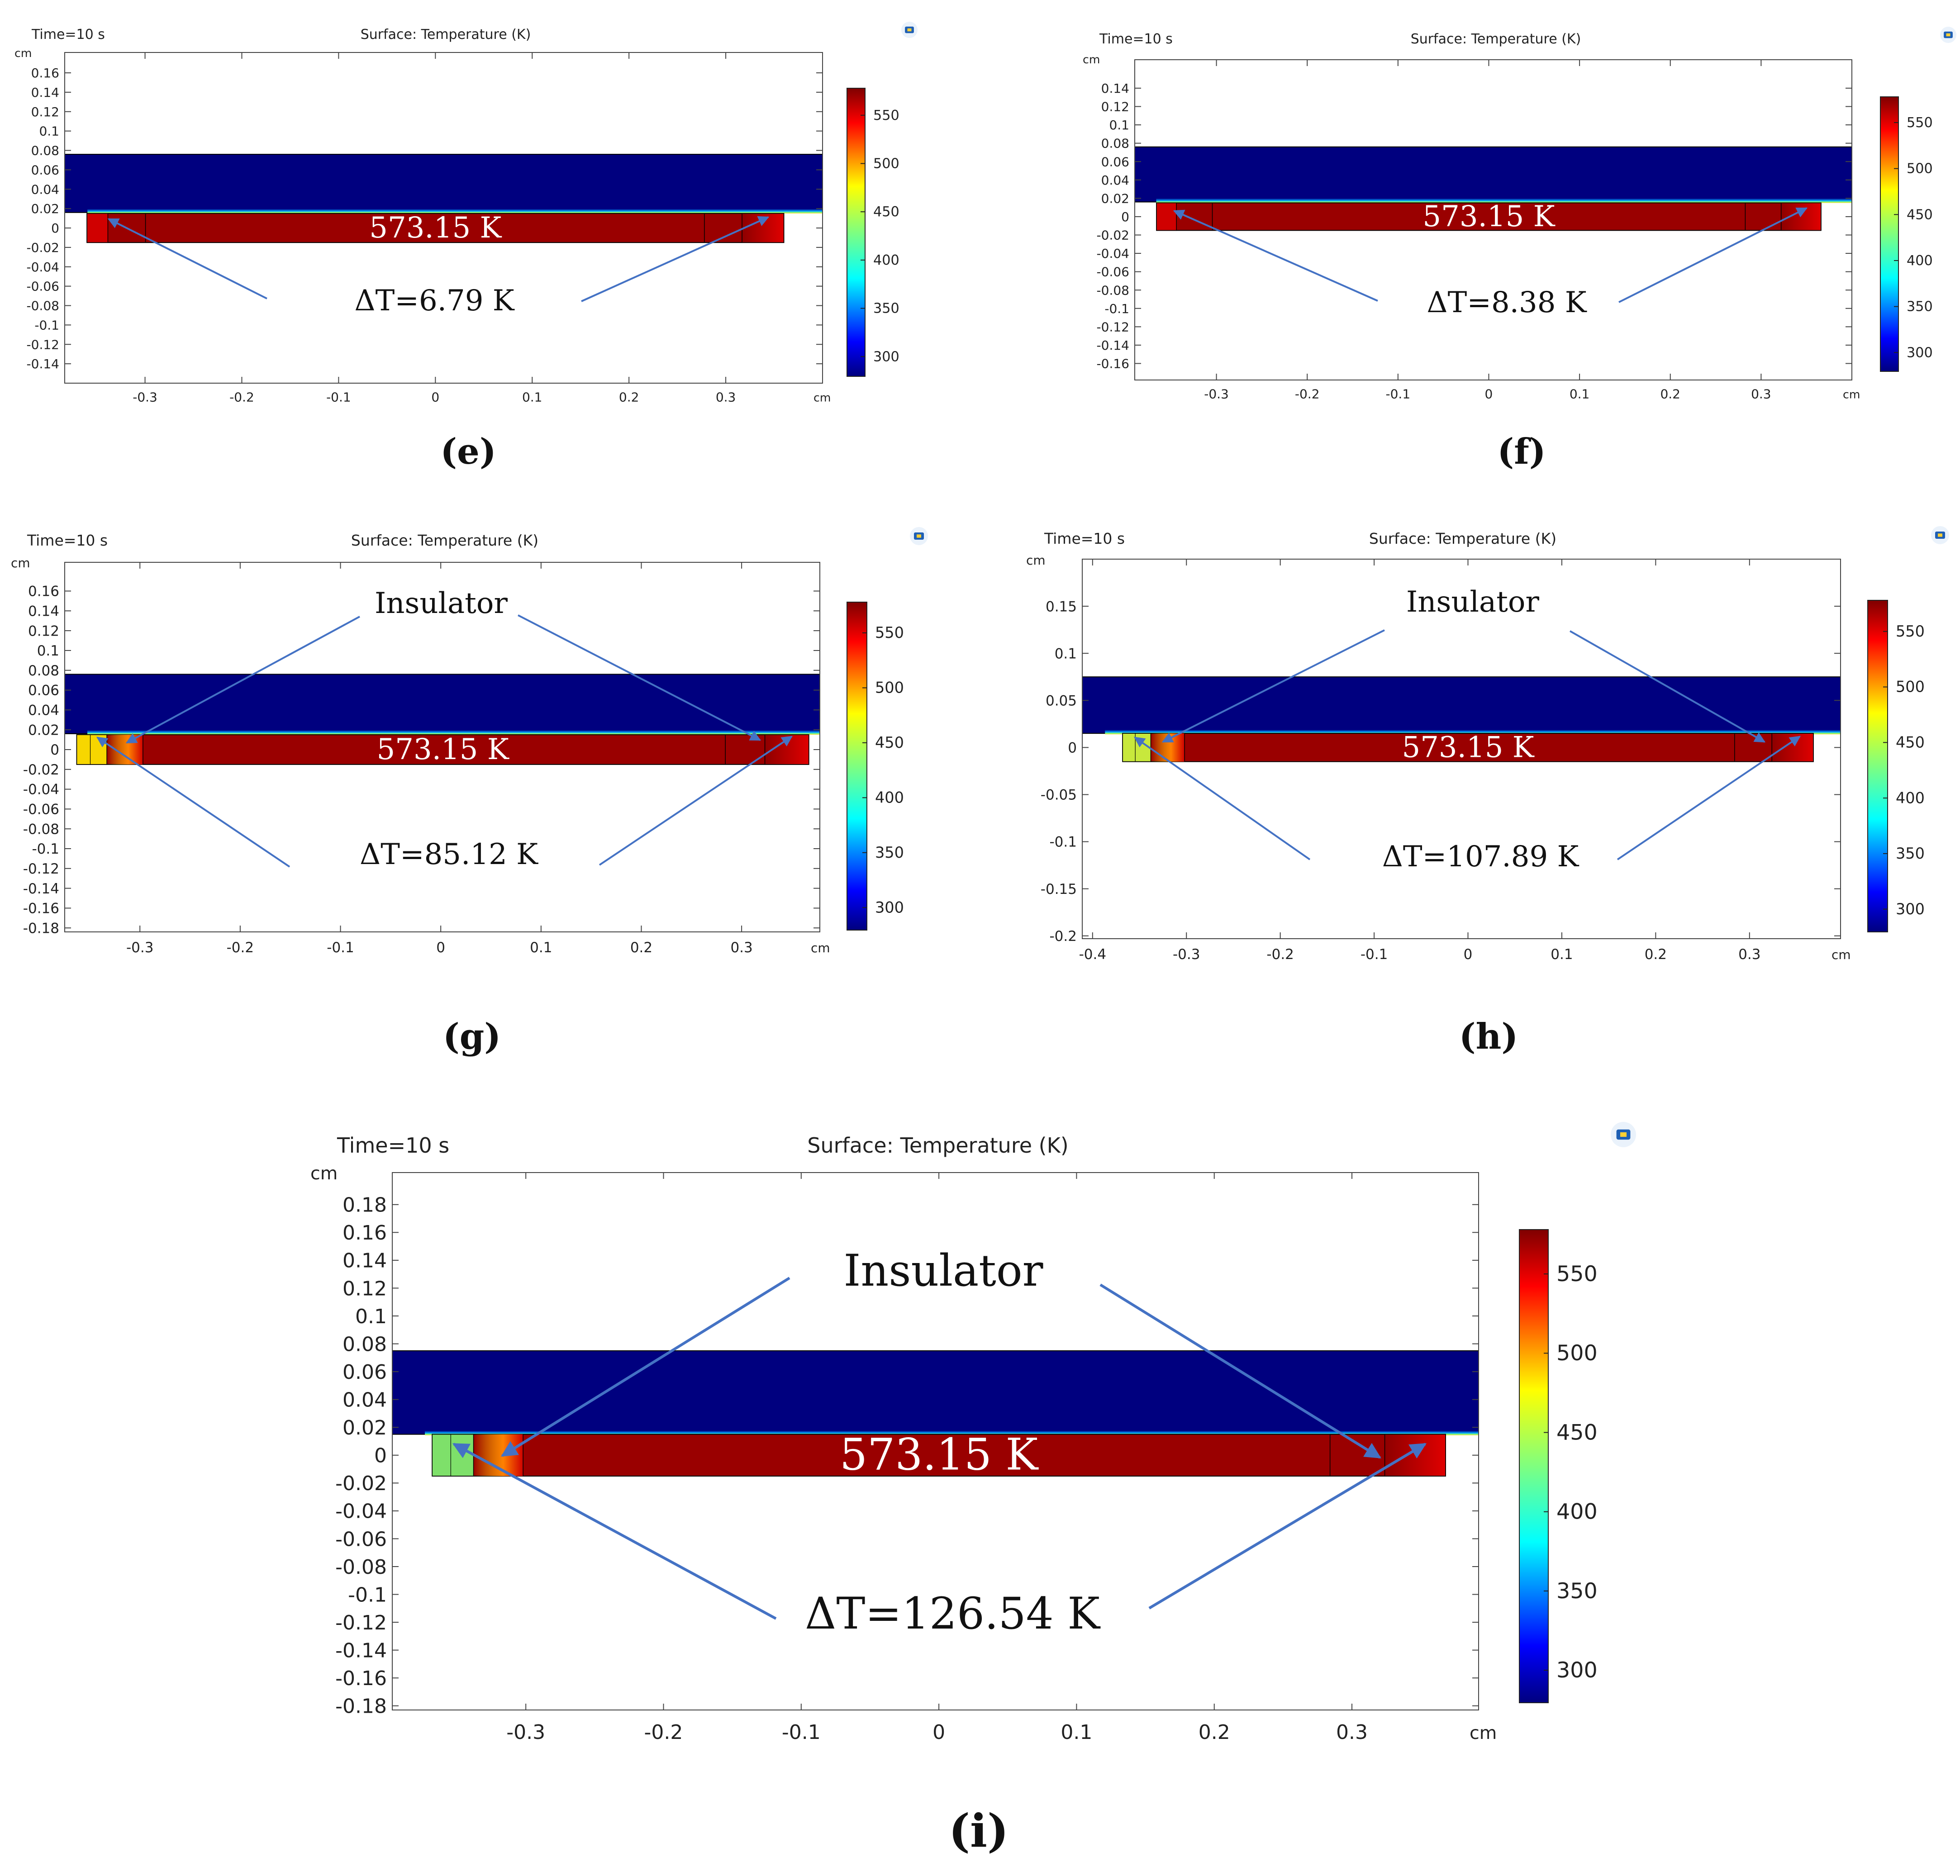  What do you see at coordinates (441, 604) in the screenshot?
I see `insulator-label: Insulator` at bounding box center [441, 604].